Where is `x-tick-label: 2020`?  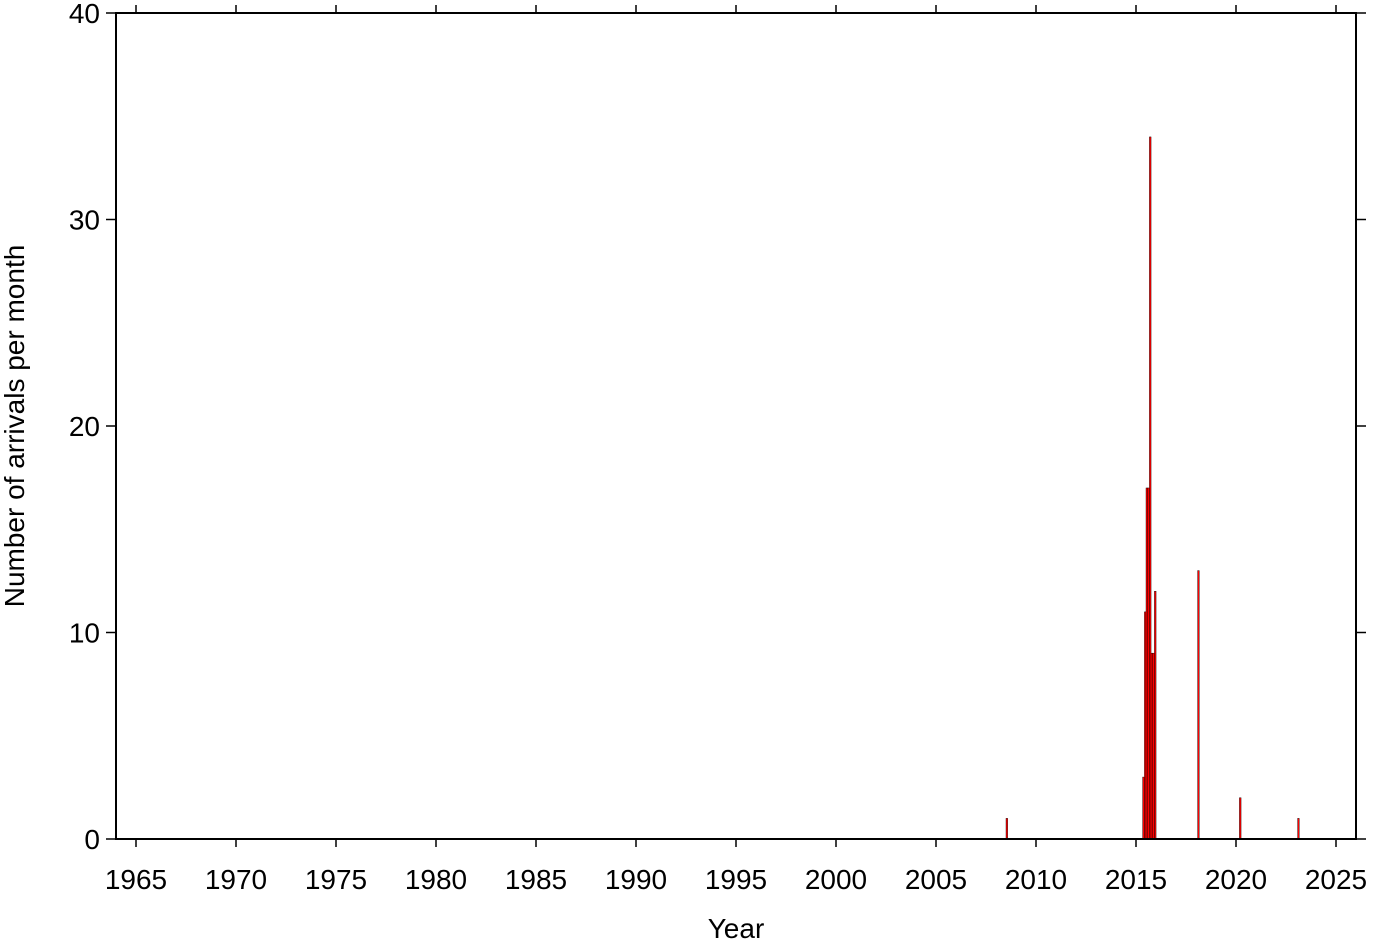 x-tick-label: 2020 is located at coordinates (1236, 879).